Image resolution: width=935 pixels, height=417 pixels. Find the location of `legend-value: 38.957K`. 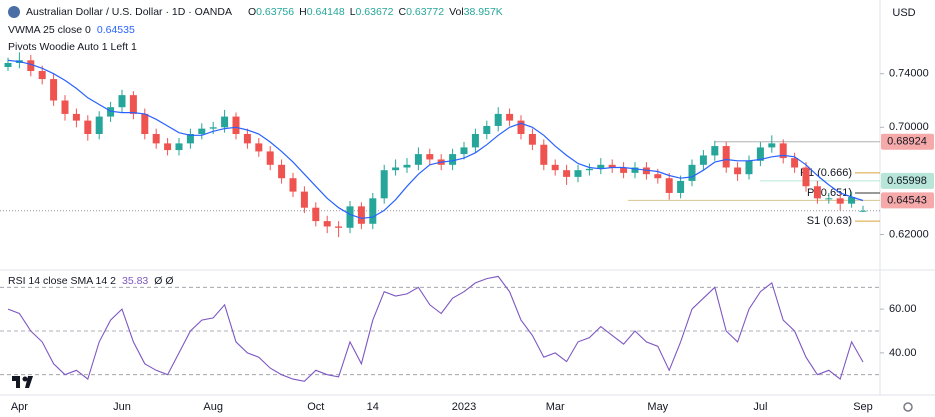

legend-value: 38.957K is located at coordinates (483, 12).